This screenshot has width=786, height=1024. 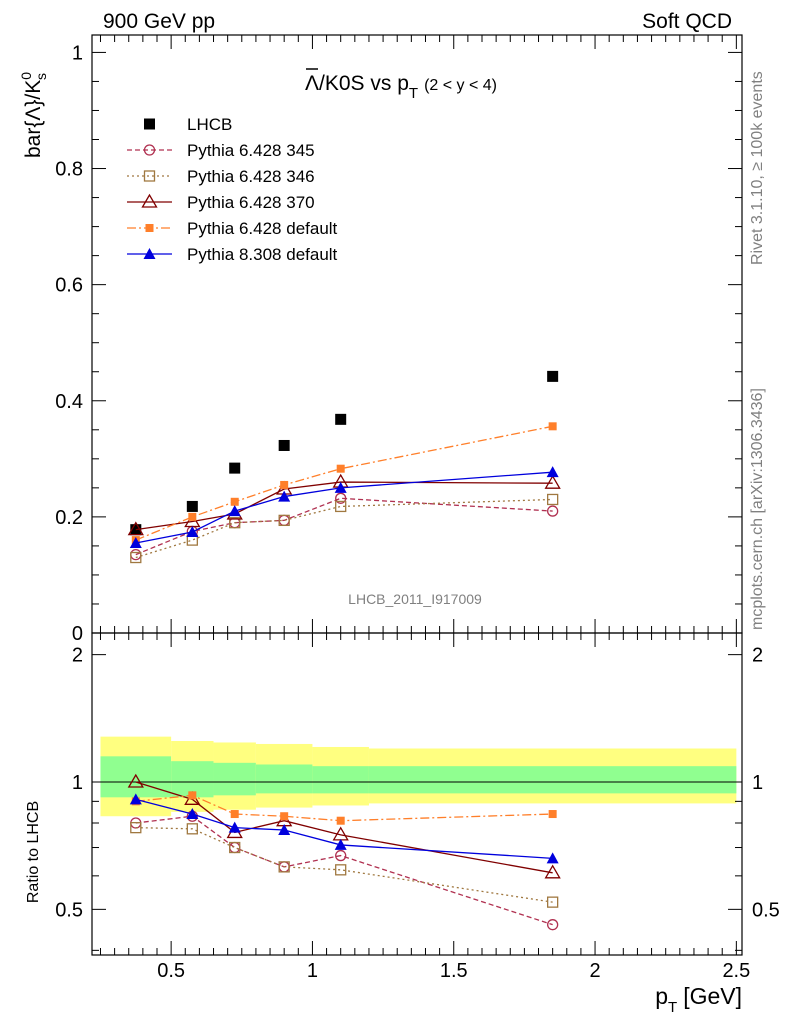 I want to click on top-y-axis-label-sup: 0, so click(x=26, y=76).